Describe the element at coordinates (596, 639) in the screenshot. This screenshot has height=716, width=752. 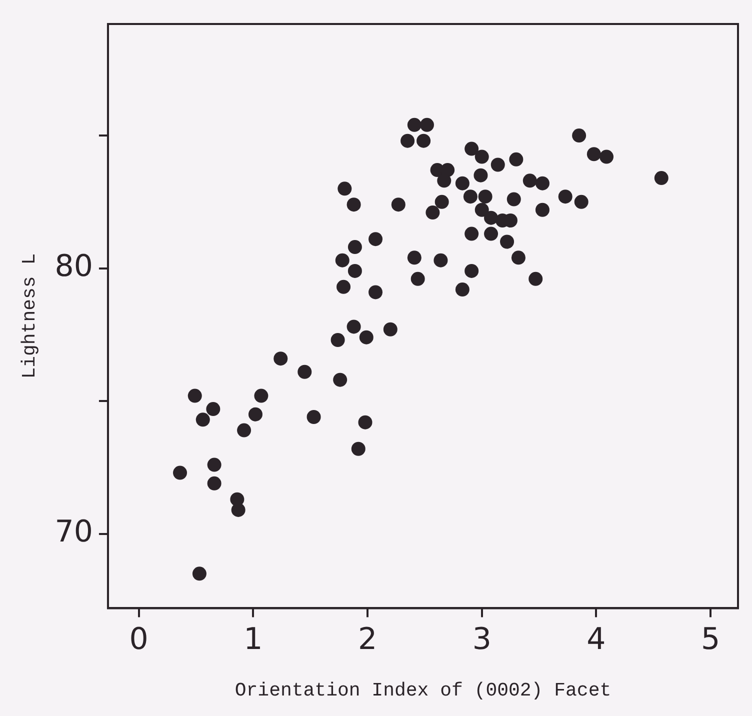
I see `x-tick-label: 4` at that location.